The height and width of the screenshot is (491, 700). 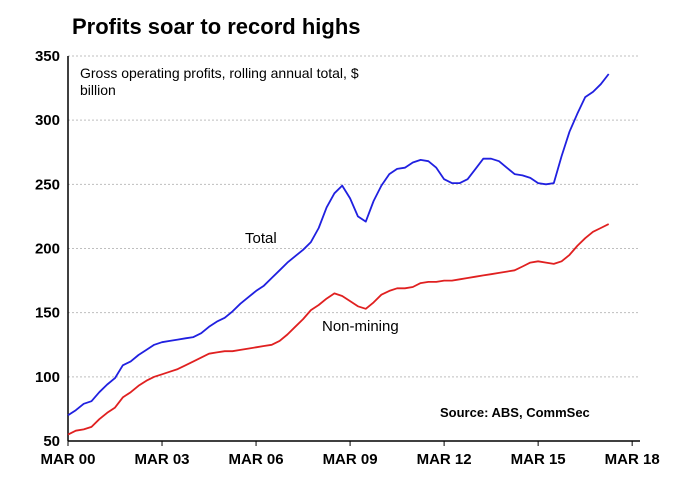 What do you see at coordinates (47, 249) in the screenshot?
I see `y-tick-label: 200` at bounding box center [47, 249].